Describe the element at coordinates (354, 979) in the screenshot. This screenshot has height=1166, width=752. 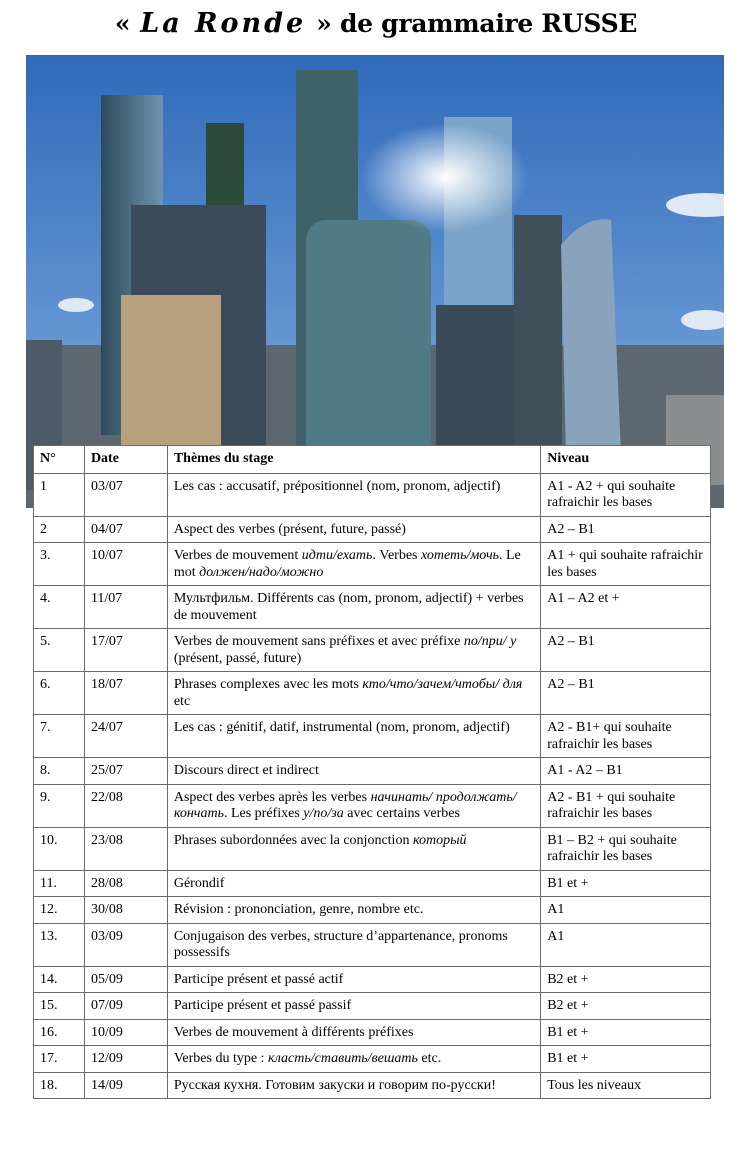
I see `row-theme: Participe présent et passé actif` at that location.